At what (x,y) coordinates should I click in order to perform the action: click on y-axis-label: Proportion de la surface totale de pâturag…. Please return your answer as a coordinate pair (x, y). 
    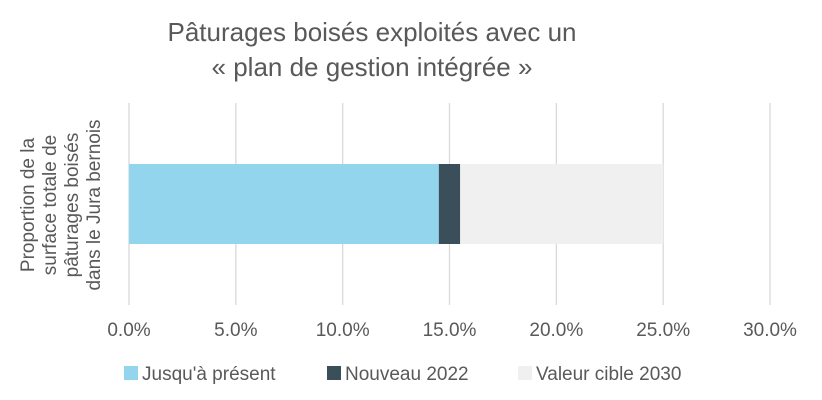
    Looking at the image, I should click on (61, 204).